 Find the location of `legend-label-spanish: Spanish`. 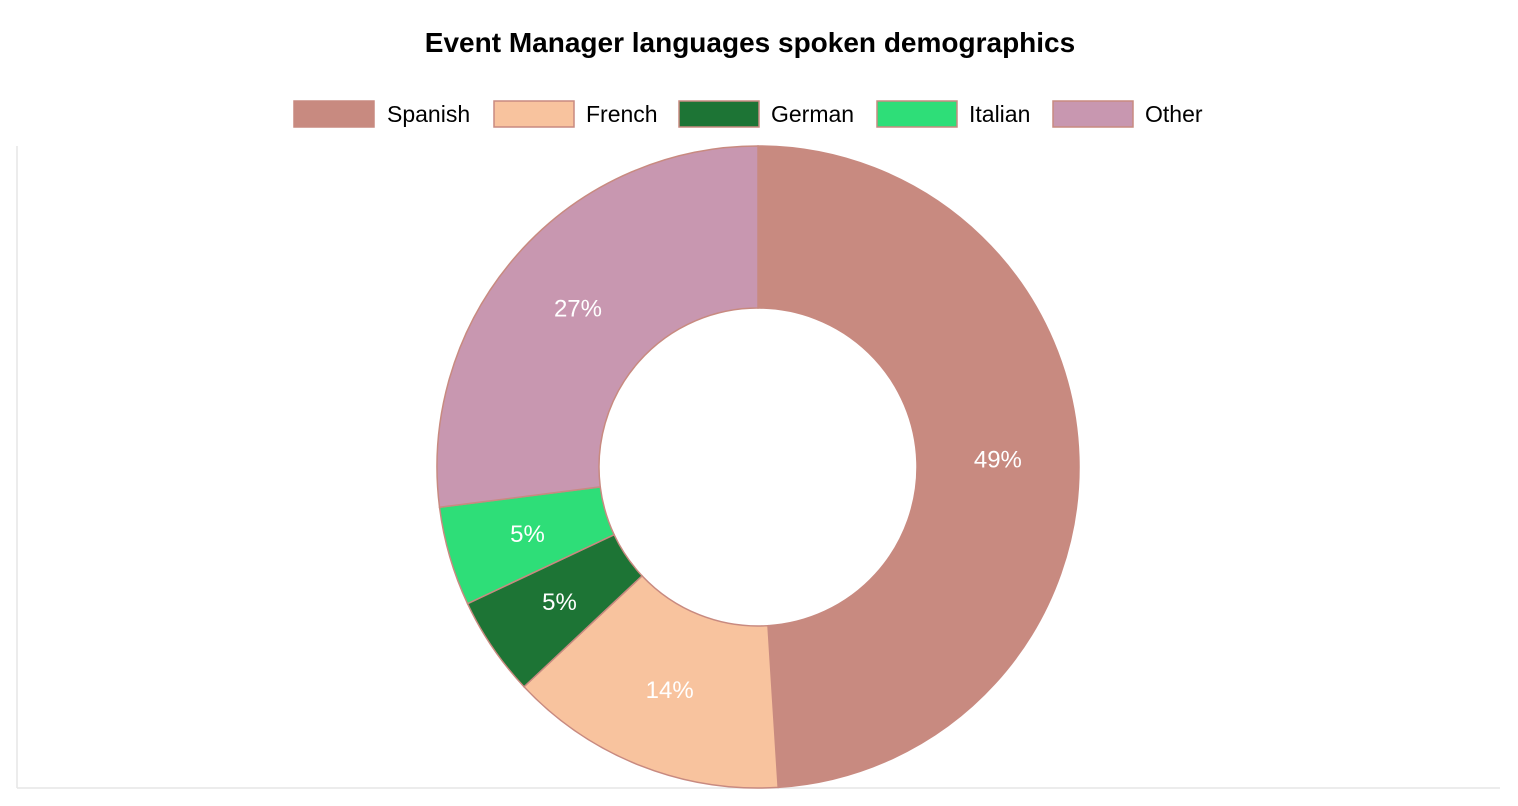

legend-label-spanish: Spanish is located at coordinates (428, 114).